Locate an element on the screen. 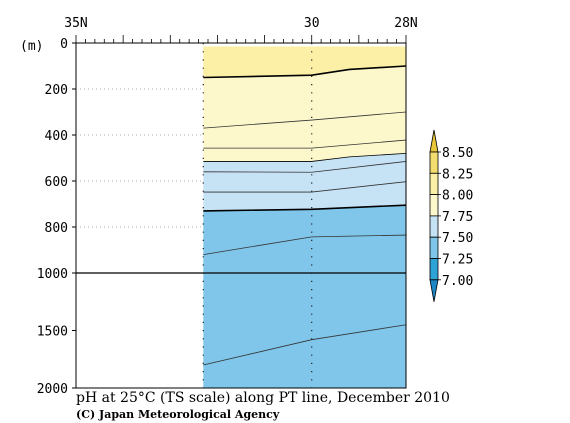 Image resolution: width=570 pixels, height=423 pixels. contour-boundary-7.75 is located at coordinates (305, 157).